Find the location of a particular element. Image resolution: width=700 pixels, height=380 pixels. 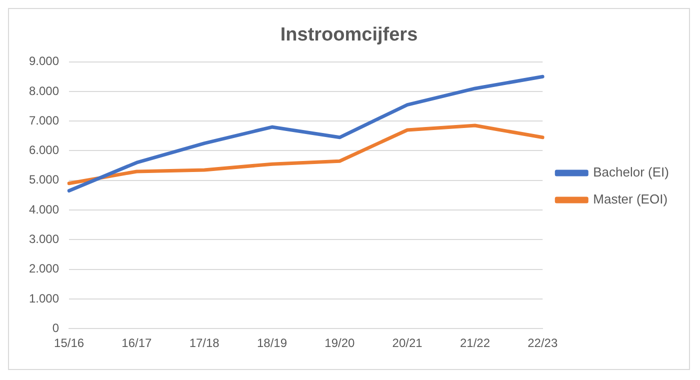

x-tick-label: 21/22 is located at coordinates (475, 343).